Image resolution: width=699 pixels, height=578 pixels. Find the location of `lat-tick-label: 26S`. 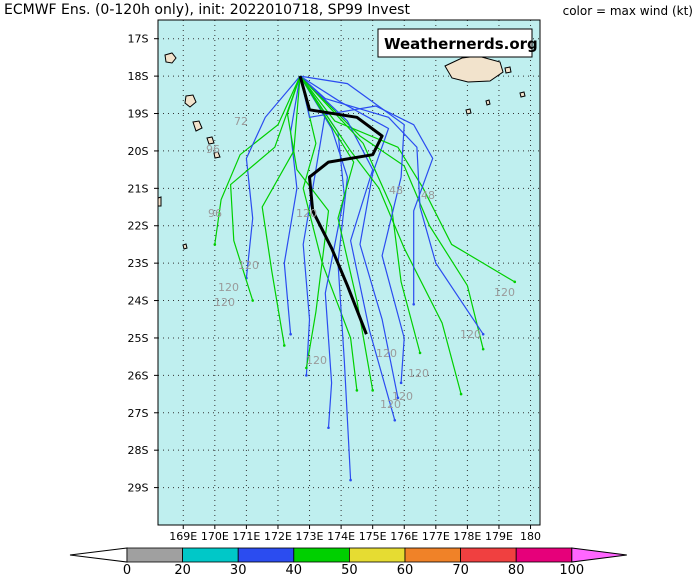

lat-tick-label: 26S is located at coordinates (138, 375).